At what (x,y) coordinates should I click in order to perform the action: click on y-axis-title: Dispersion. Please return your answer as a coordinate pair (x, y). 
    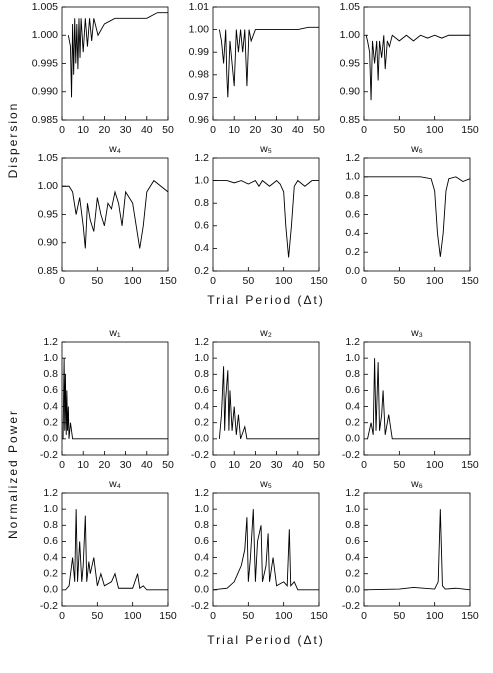
    Looking at the image, I should click on (13, 140).